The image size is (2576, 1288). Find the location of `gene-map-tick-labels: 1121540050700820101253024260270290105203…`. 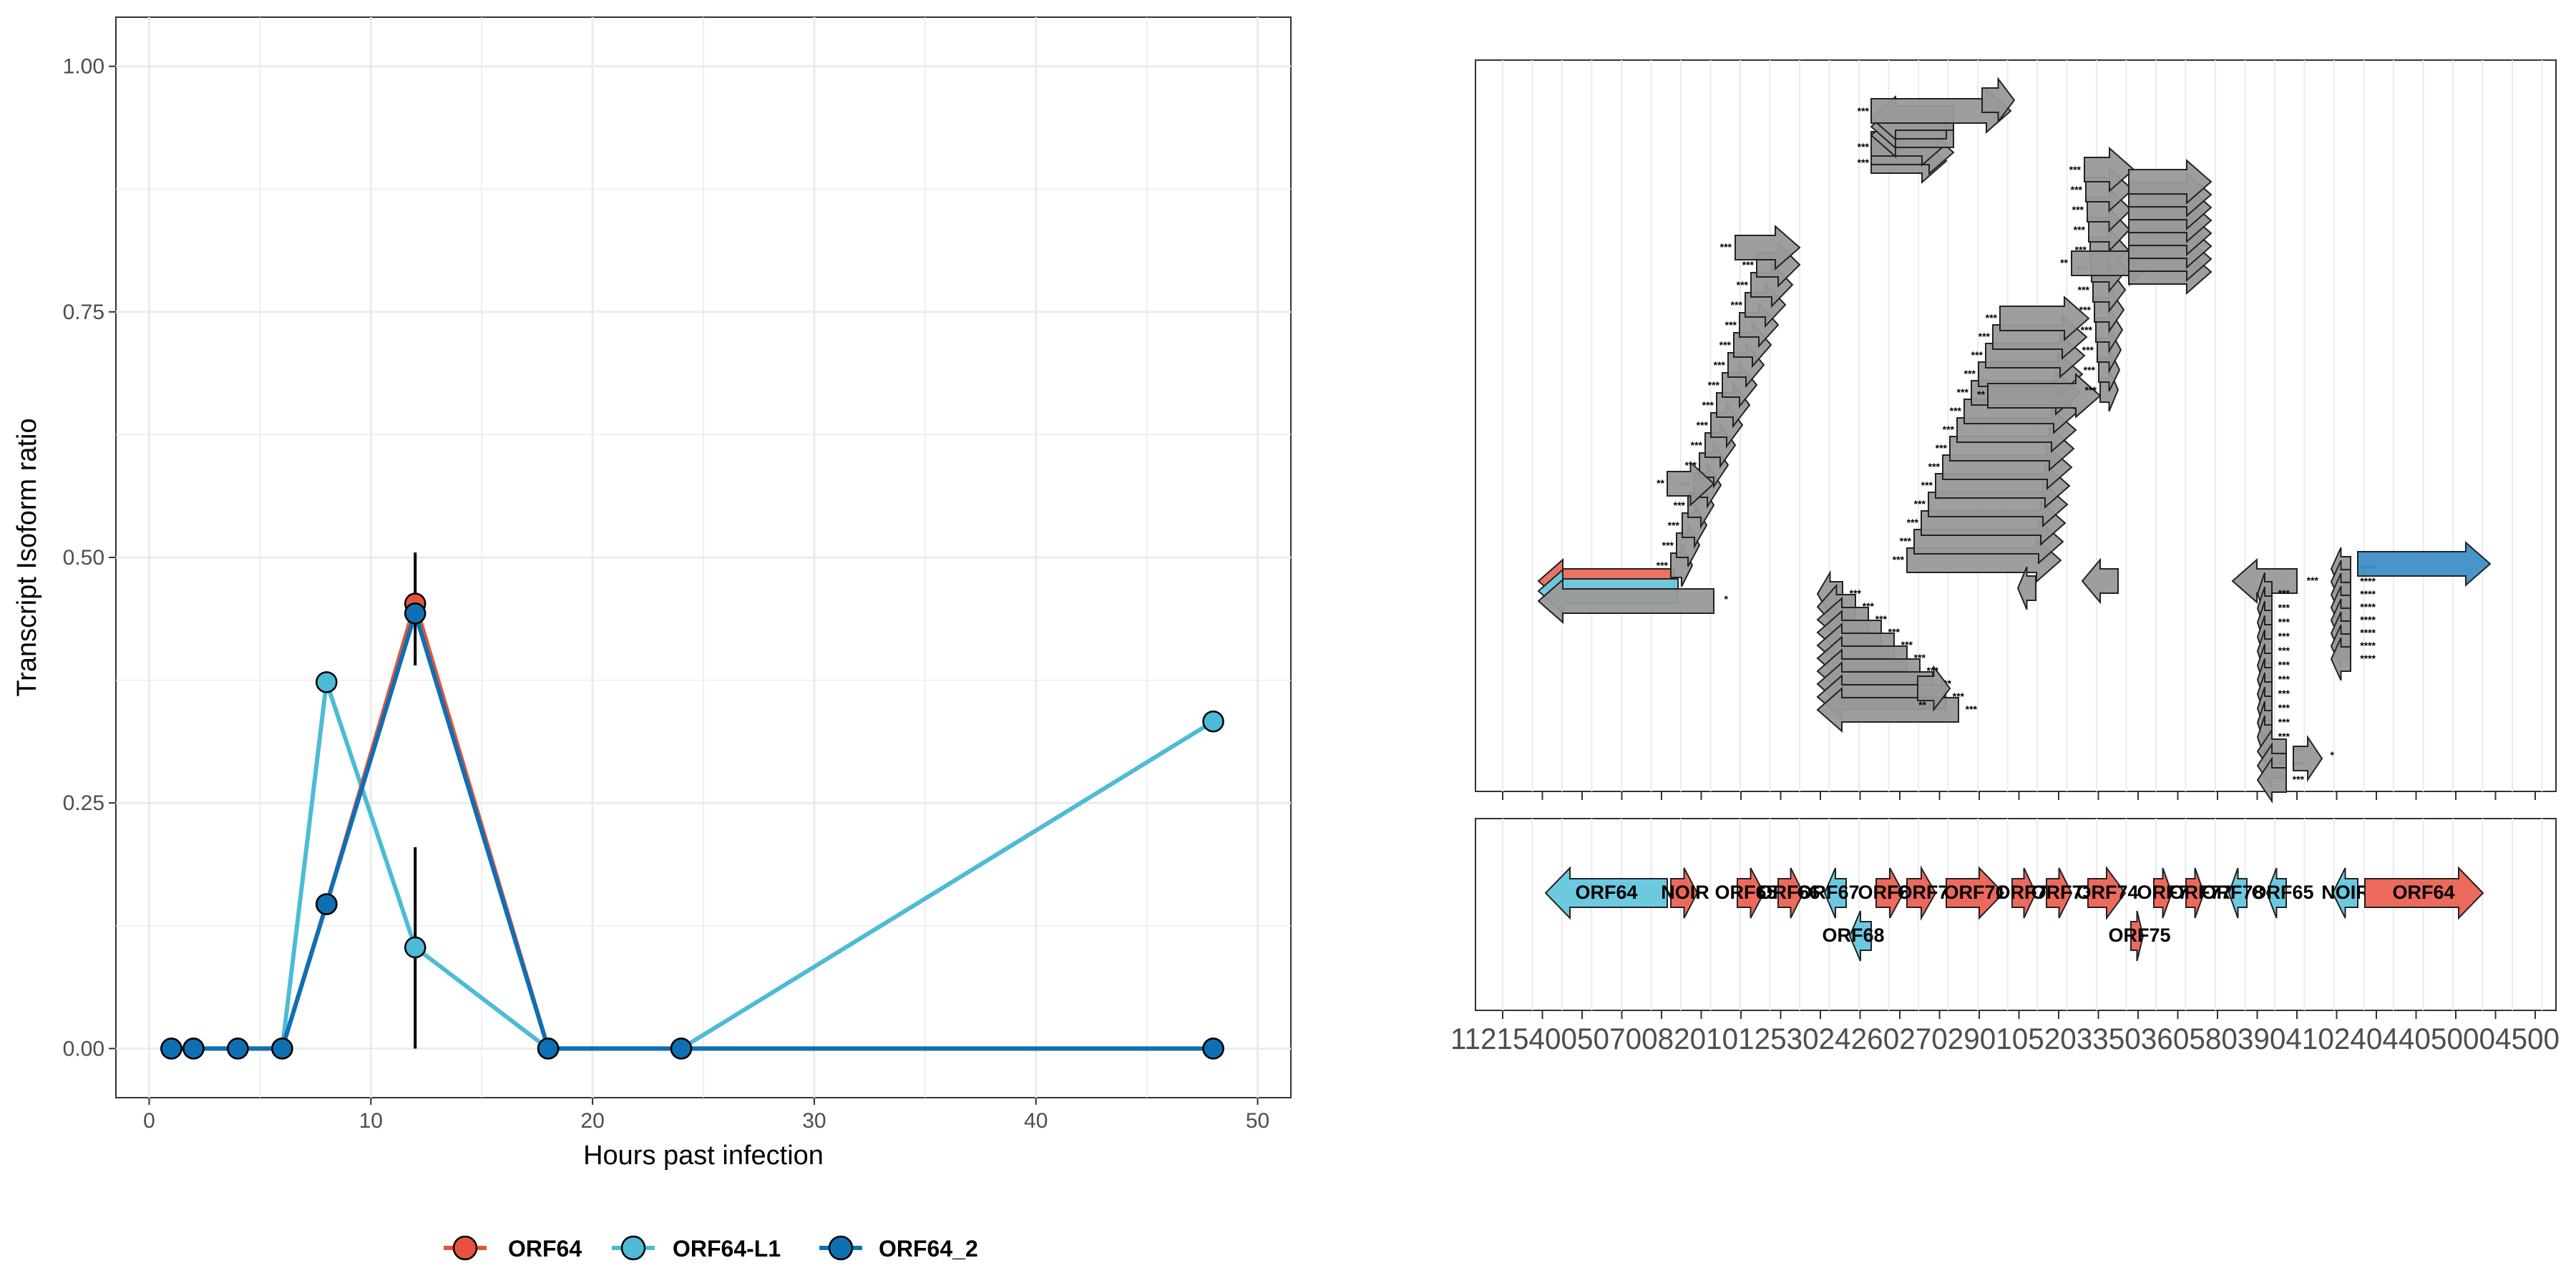

gene-map-tick-labels: 1121540050700820101253024260270290105203… is located at coordinates (2005, 1038).